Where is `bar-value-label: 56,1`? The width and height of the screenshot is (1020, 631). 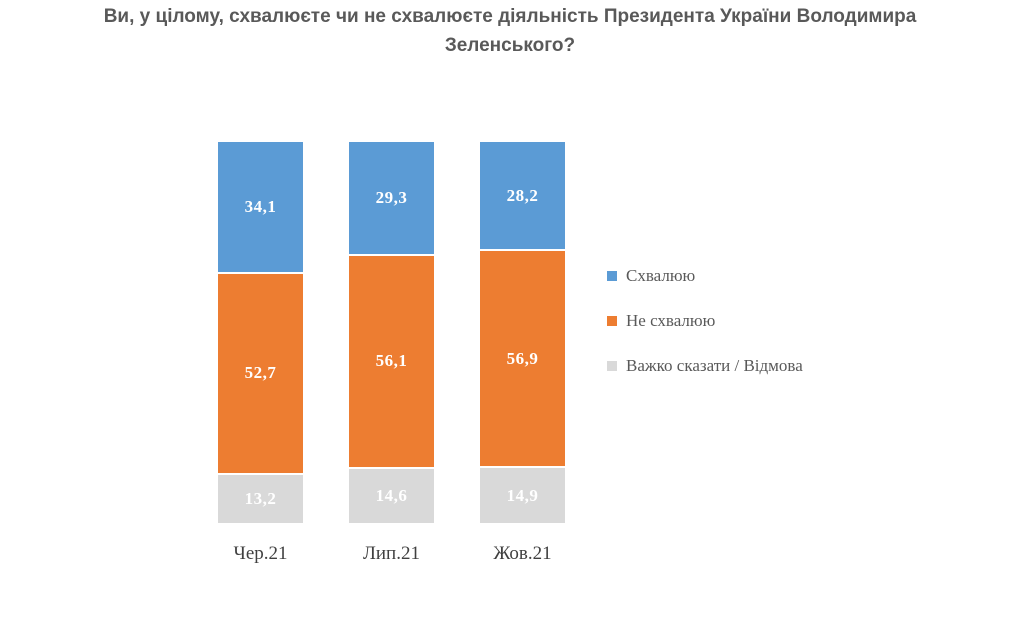
bar-value-label: 56,1 is located at coordinates (391, 361).